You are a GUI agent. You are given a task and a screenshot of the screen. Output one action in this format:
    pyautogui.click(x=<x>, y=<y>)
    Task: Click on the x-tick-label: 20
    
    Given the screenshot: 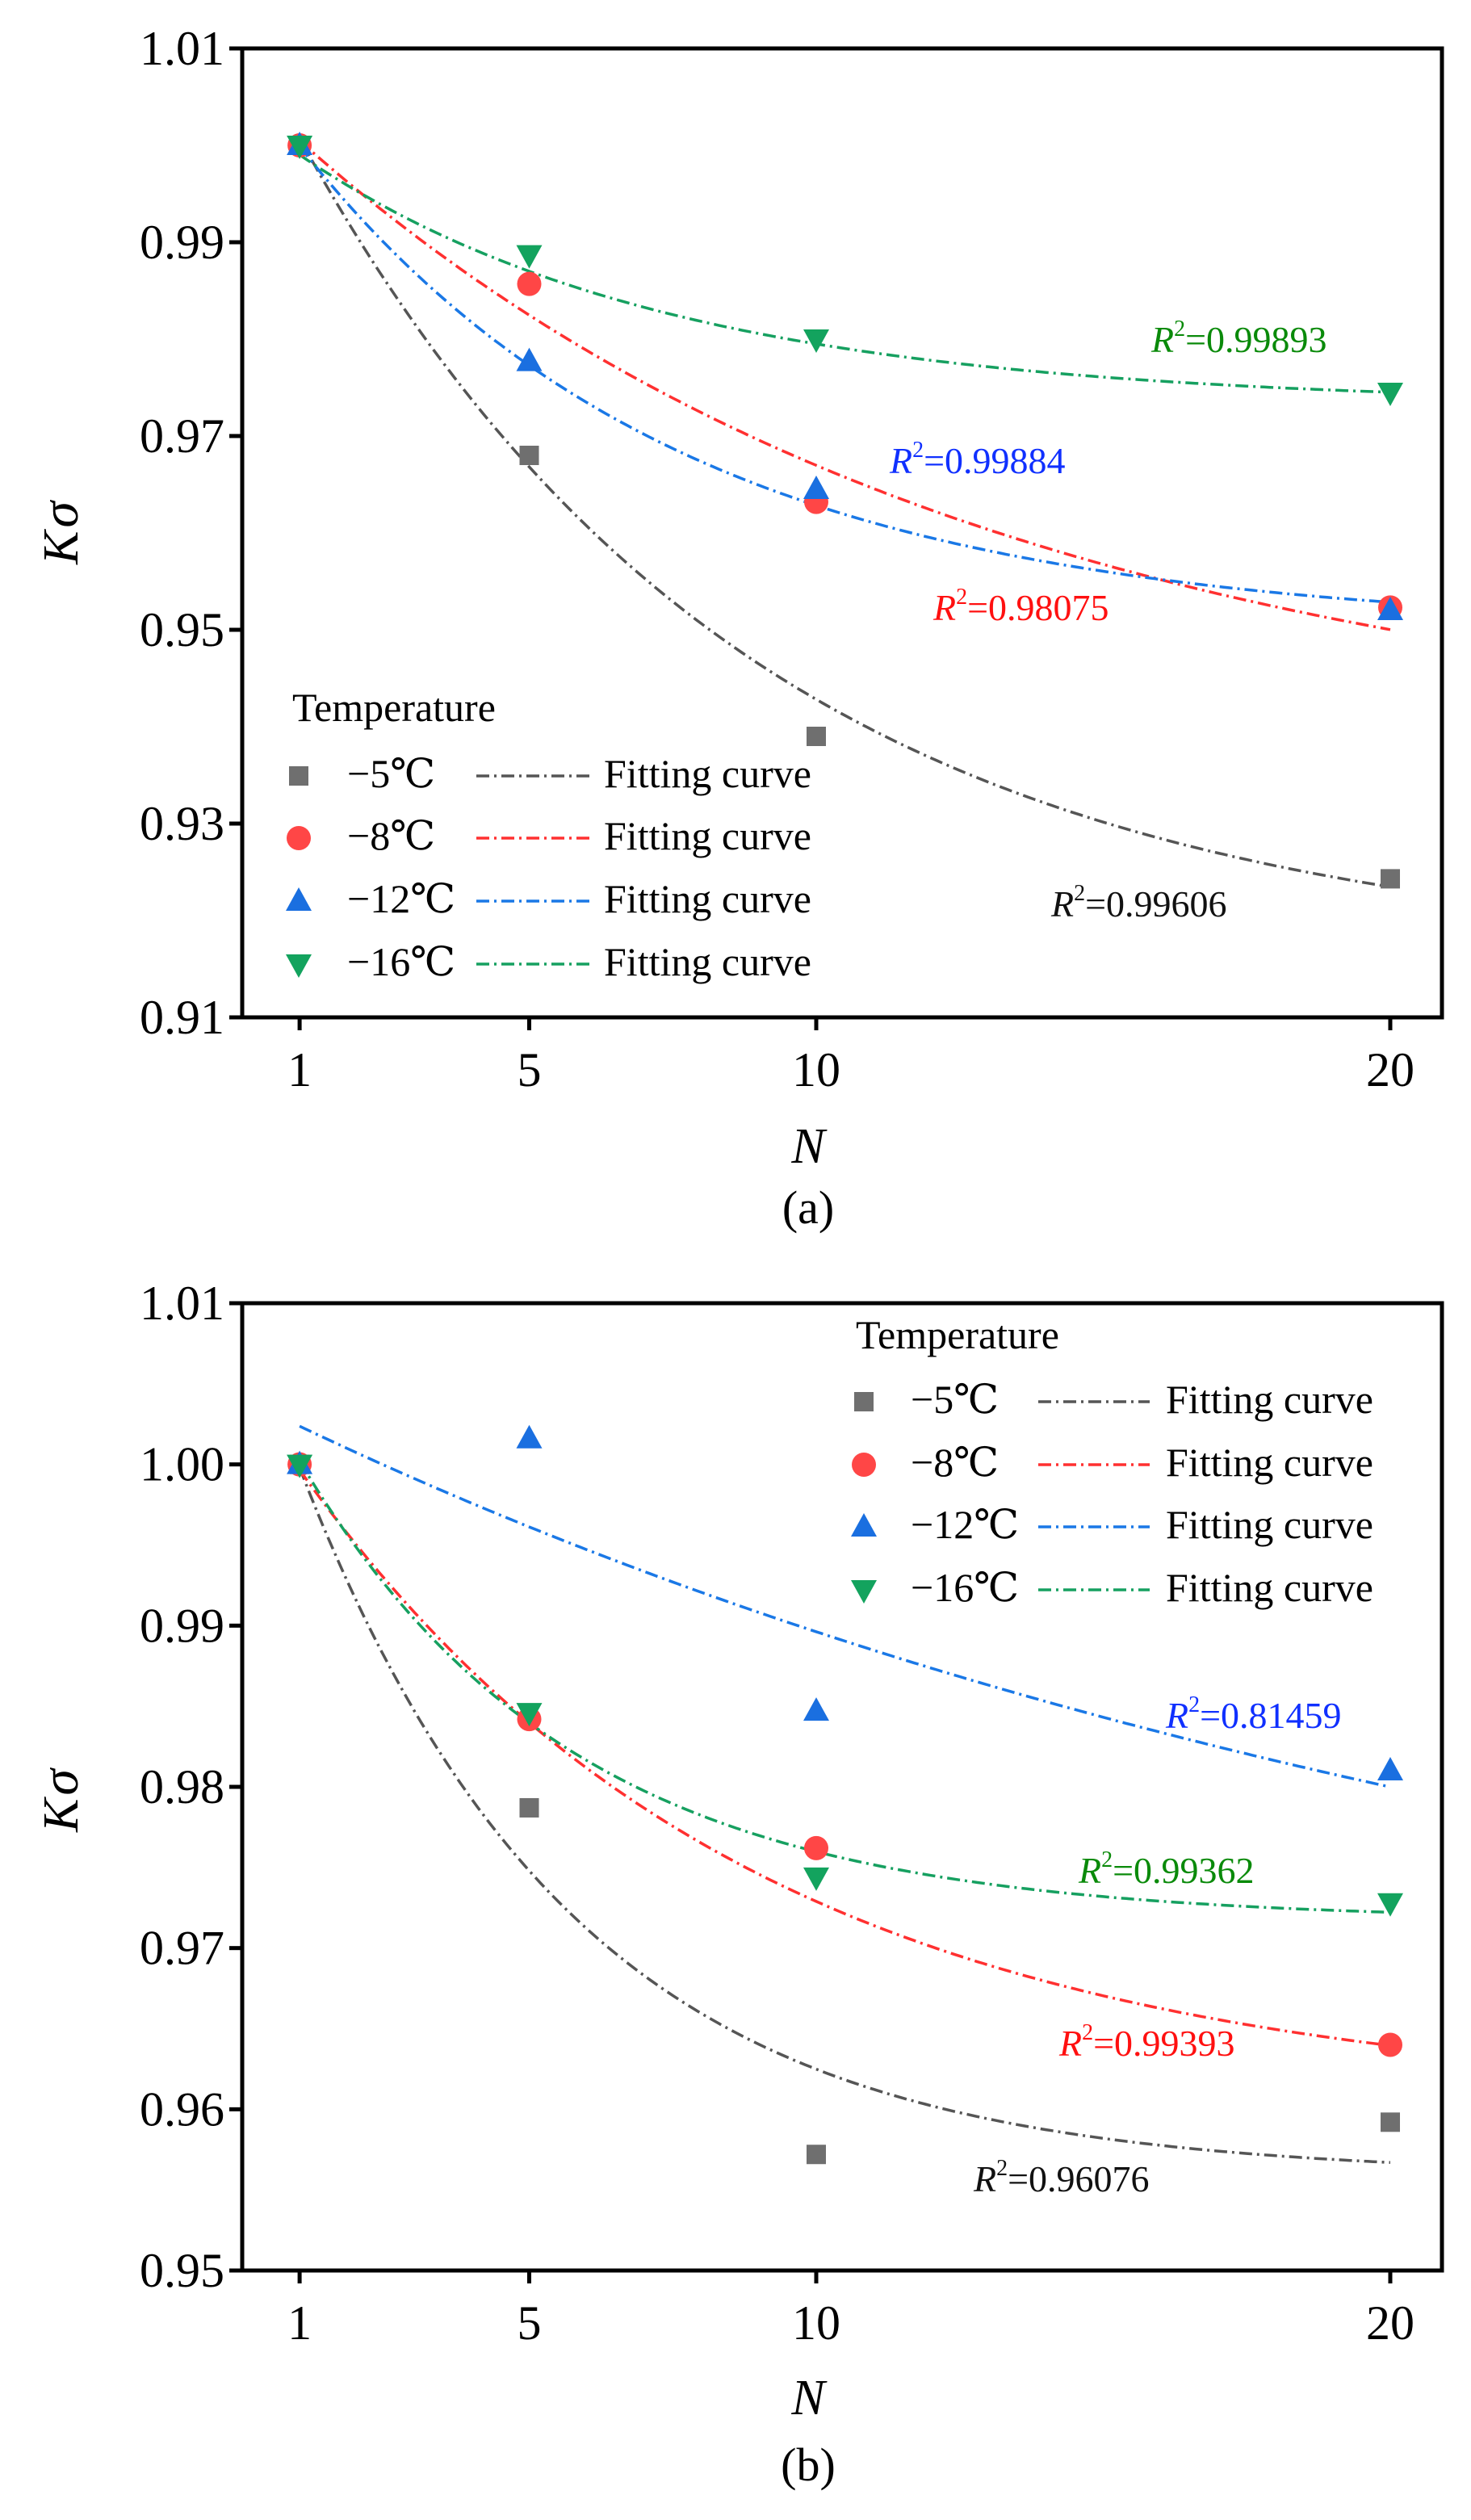 What is the action you would take?
    pyautogui.click(x=1390, y=2323)
    